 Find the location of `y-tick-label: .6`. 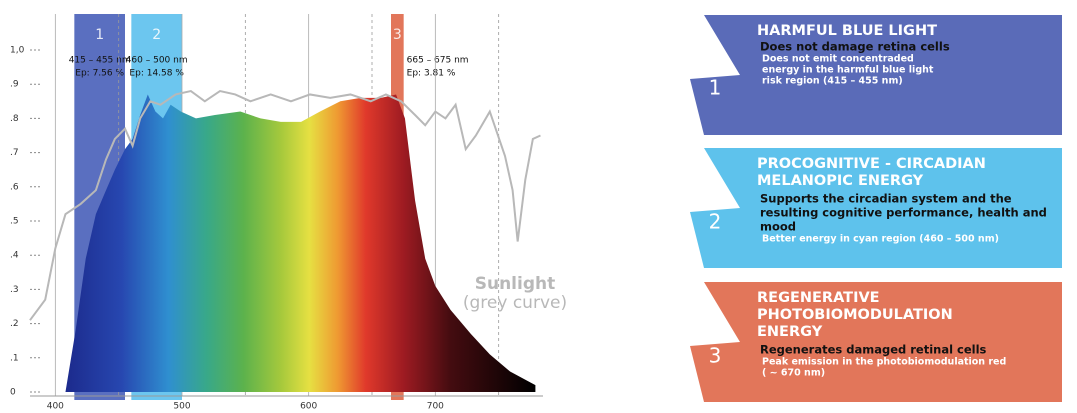

y-tick-label: .6 is located at coordinates (14, 187).